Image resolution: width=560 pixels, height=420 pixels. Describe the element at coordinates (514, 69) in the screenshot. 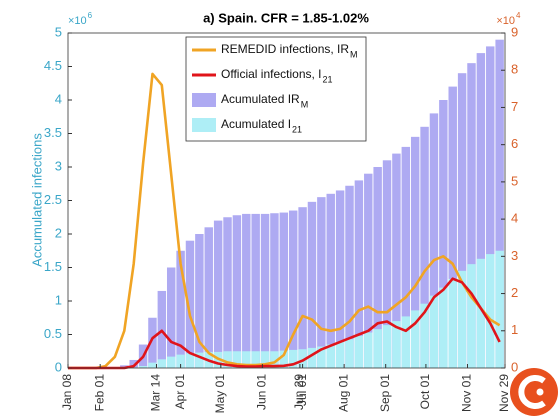

I see `y2-tick-label: 8` at that location.